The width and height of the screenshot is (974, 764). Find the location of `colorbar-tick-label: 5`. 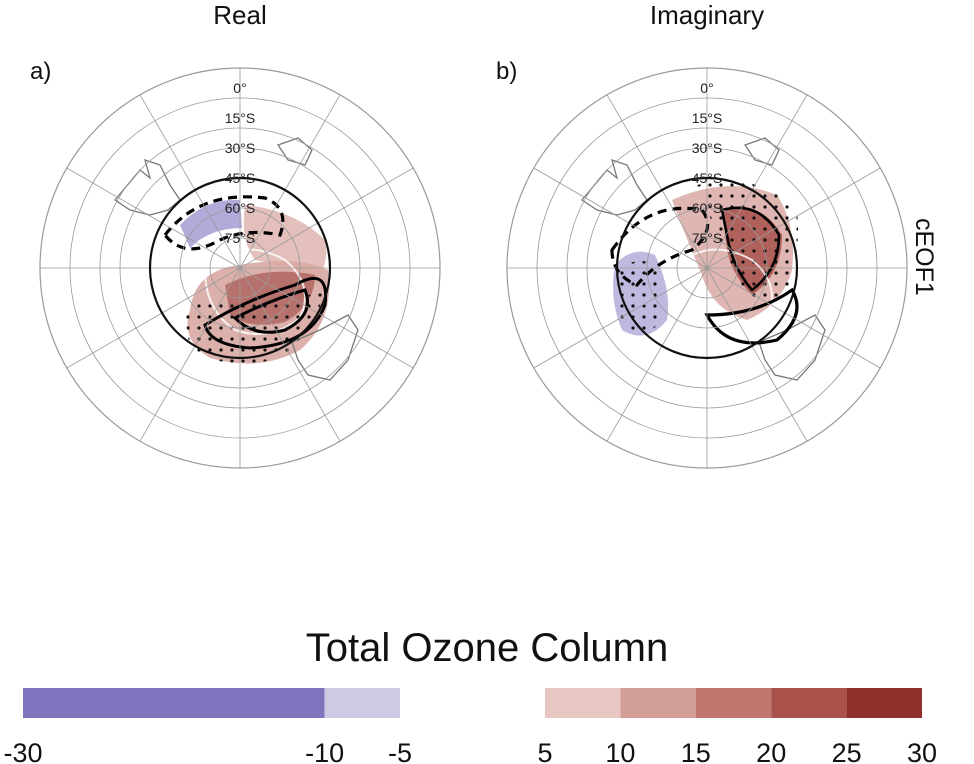

colorbar-tick-label: 5 is located at coordinates (544, 751).